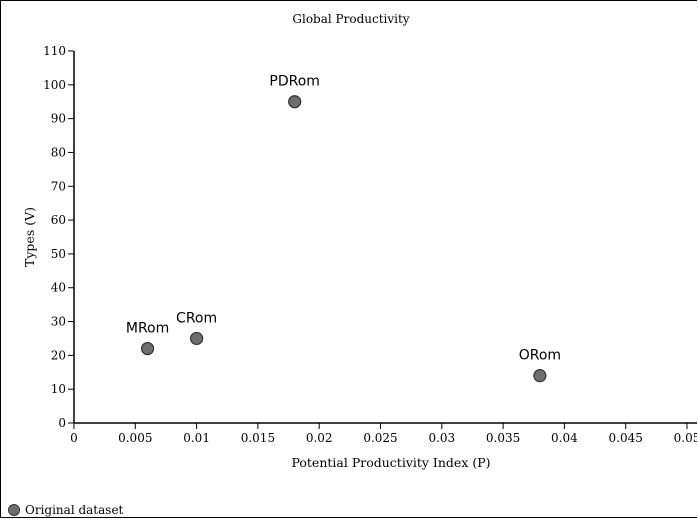 The width and height of the screenshot is (698, 519). What do you see at coordinates (390, 462) in the screenshot?
I see `x-axis-label: Potential Productivity Index (P)` at bounding box center [390, 462].